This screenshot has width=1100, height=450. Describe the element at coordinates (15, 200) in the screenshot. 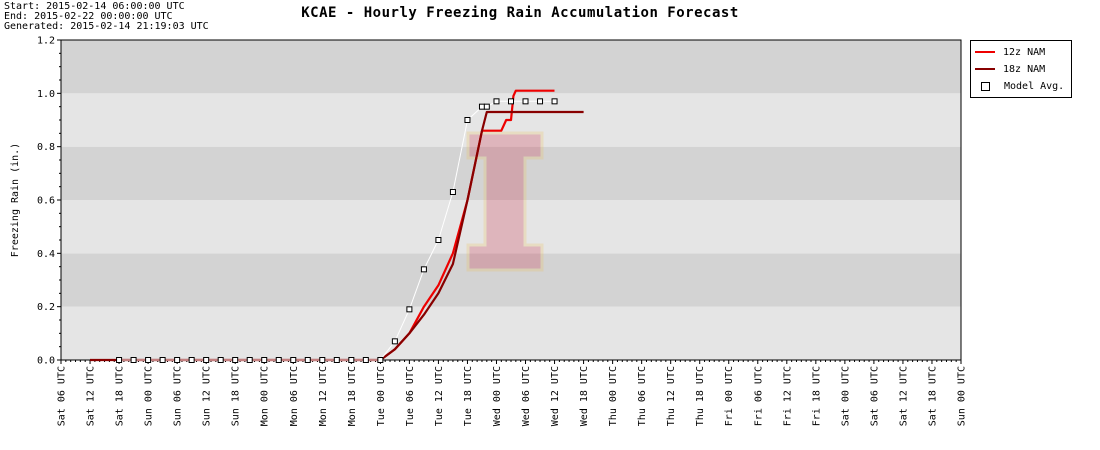

I see `y-axis-label: Freezing Rain (in.)` at that location.